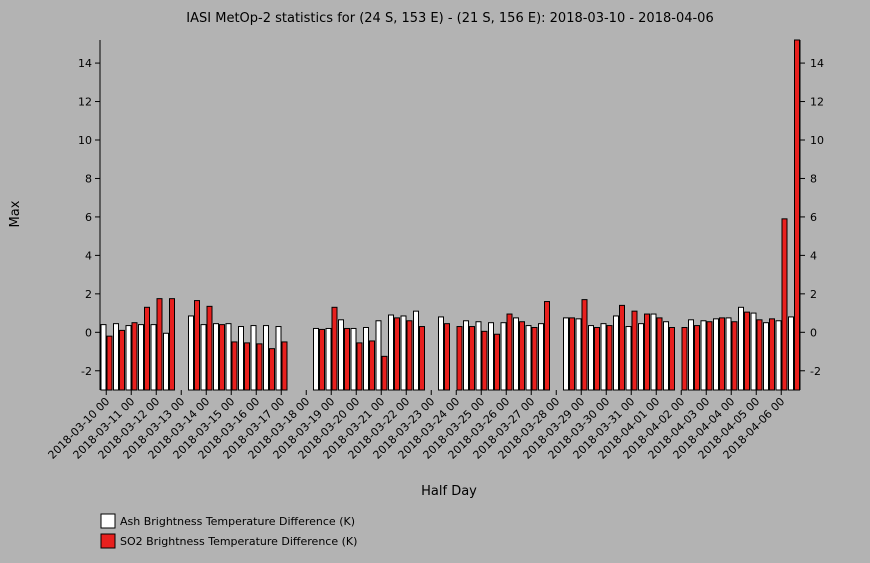  I want to click on y-tick-label: 12, so click(85, 102).